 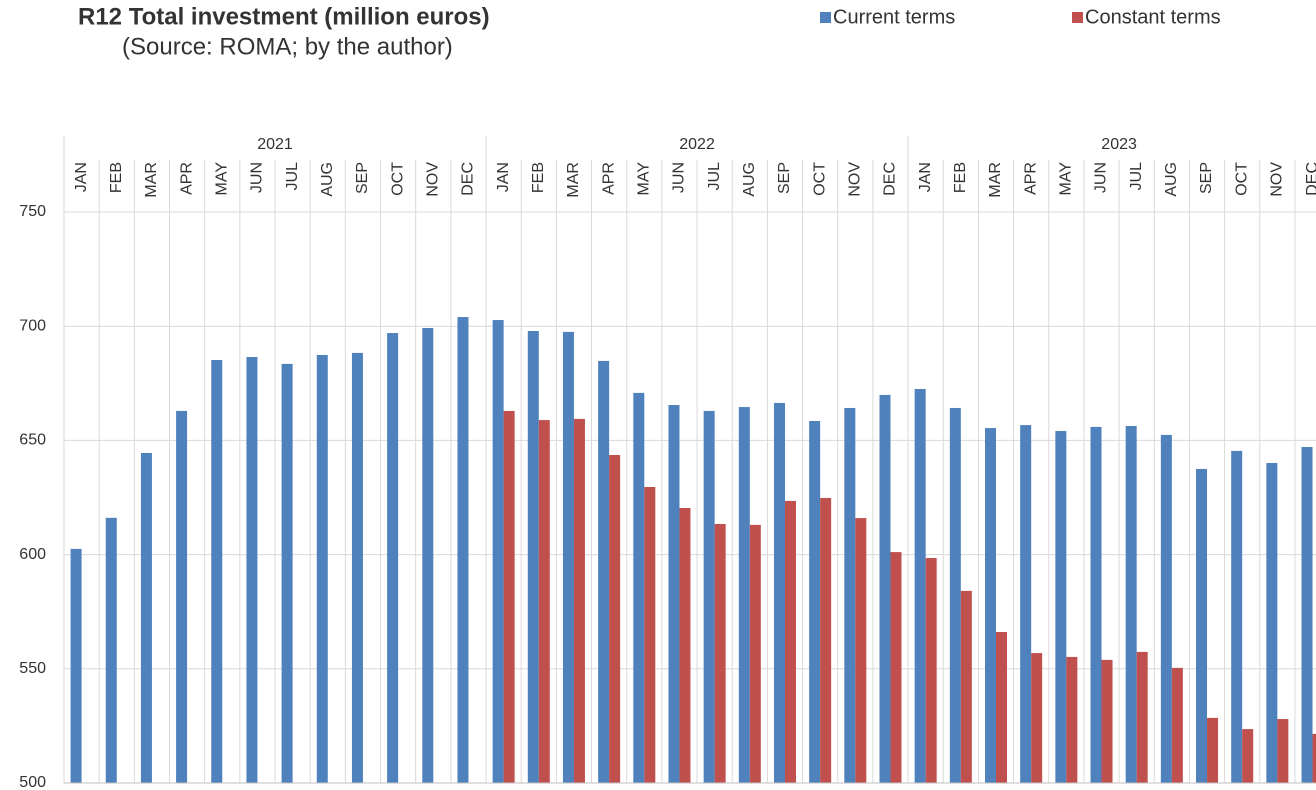 I want to click on y-tick-label: 700, so click(x=32, y=325).